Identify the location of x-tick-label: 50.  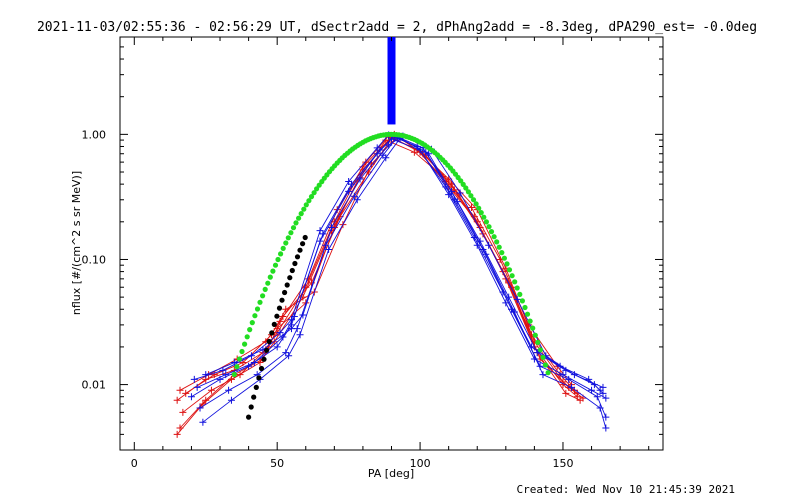
(277, 463).